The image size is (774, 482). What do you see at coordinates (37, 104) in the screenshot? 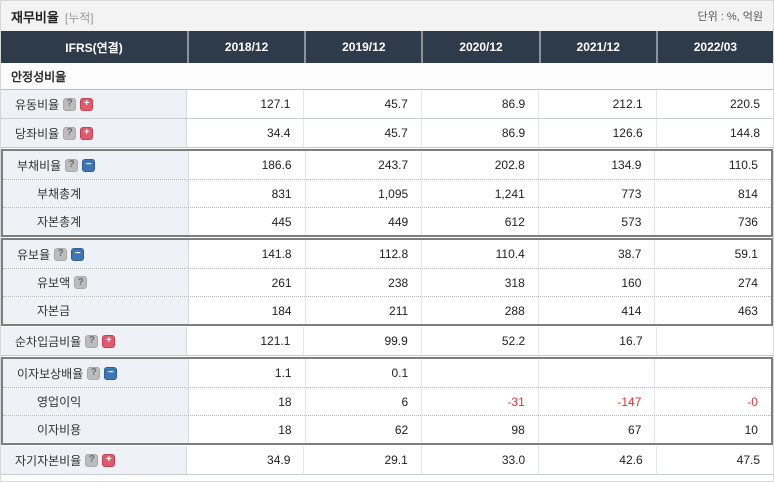
I see `row-label: 유동비율` at bounding box center [37, 104].